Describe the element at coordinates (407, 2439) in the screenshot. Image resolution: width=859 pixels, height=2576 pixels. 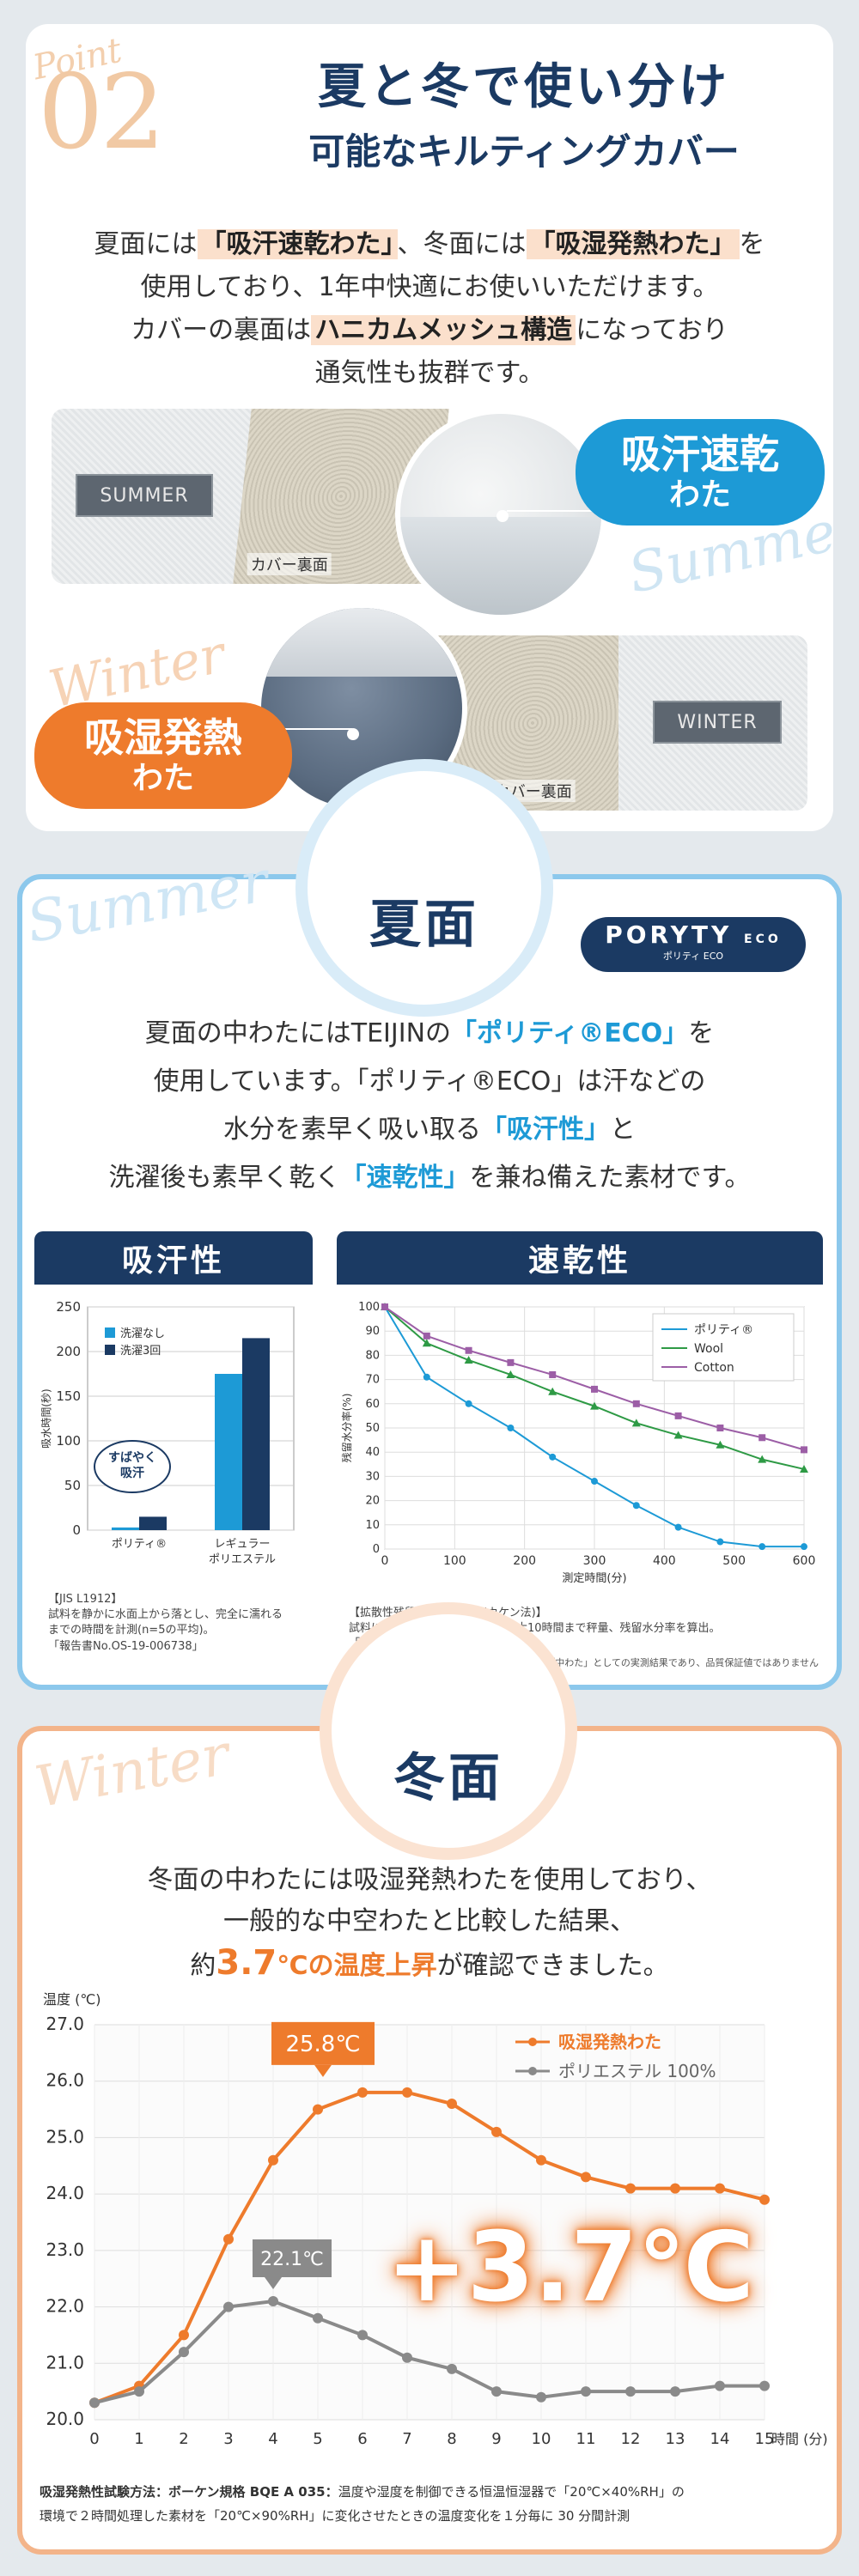
I see `heat-x-tick: 7` at that location.